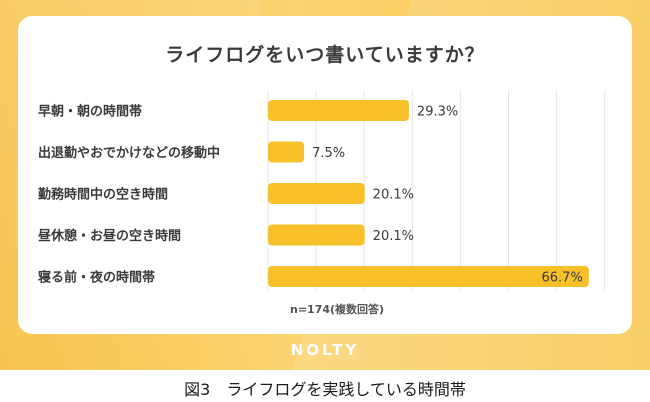 This screenshot has width=650, height=402. Describe the element at coordinates (325, 350) in the screenshot. I see `brand-logo: NOLTY` at that location.